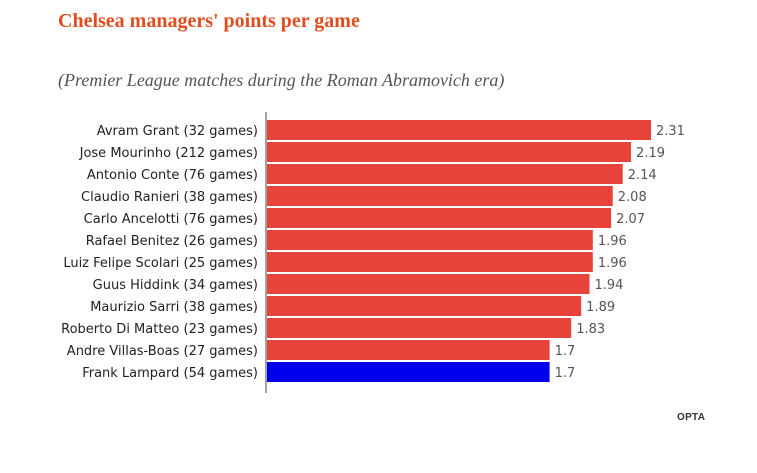 The height and width of the screenshot is (473, 757). Describe the element at coordinates (177, 131) in the screenshot. I see `category-label: Avram Grant (32 games)` at that location.